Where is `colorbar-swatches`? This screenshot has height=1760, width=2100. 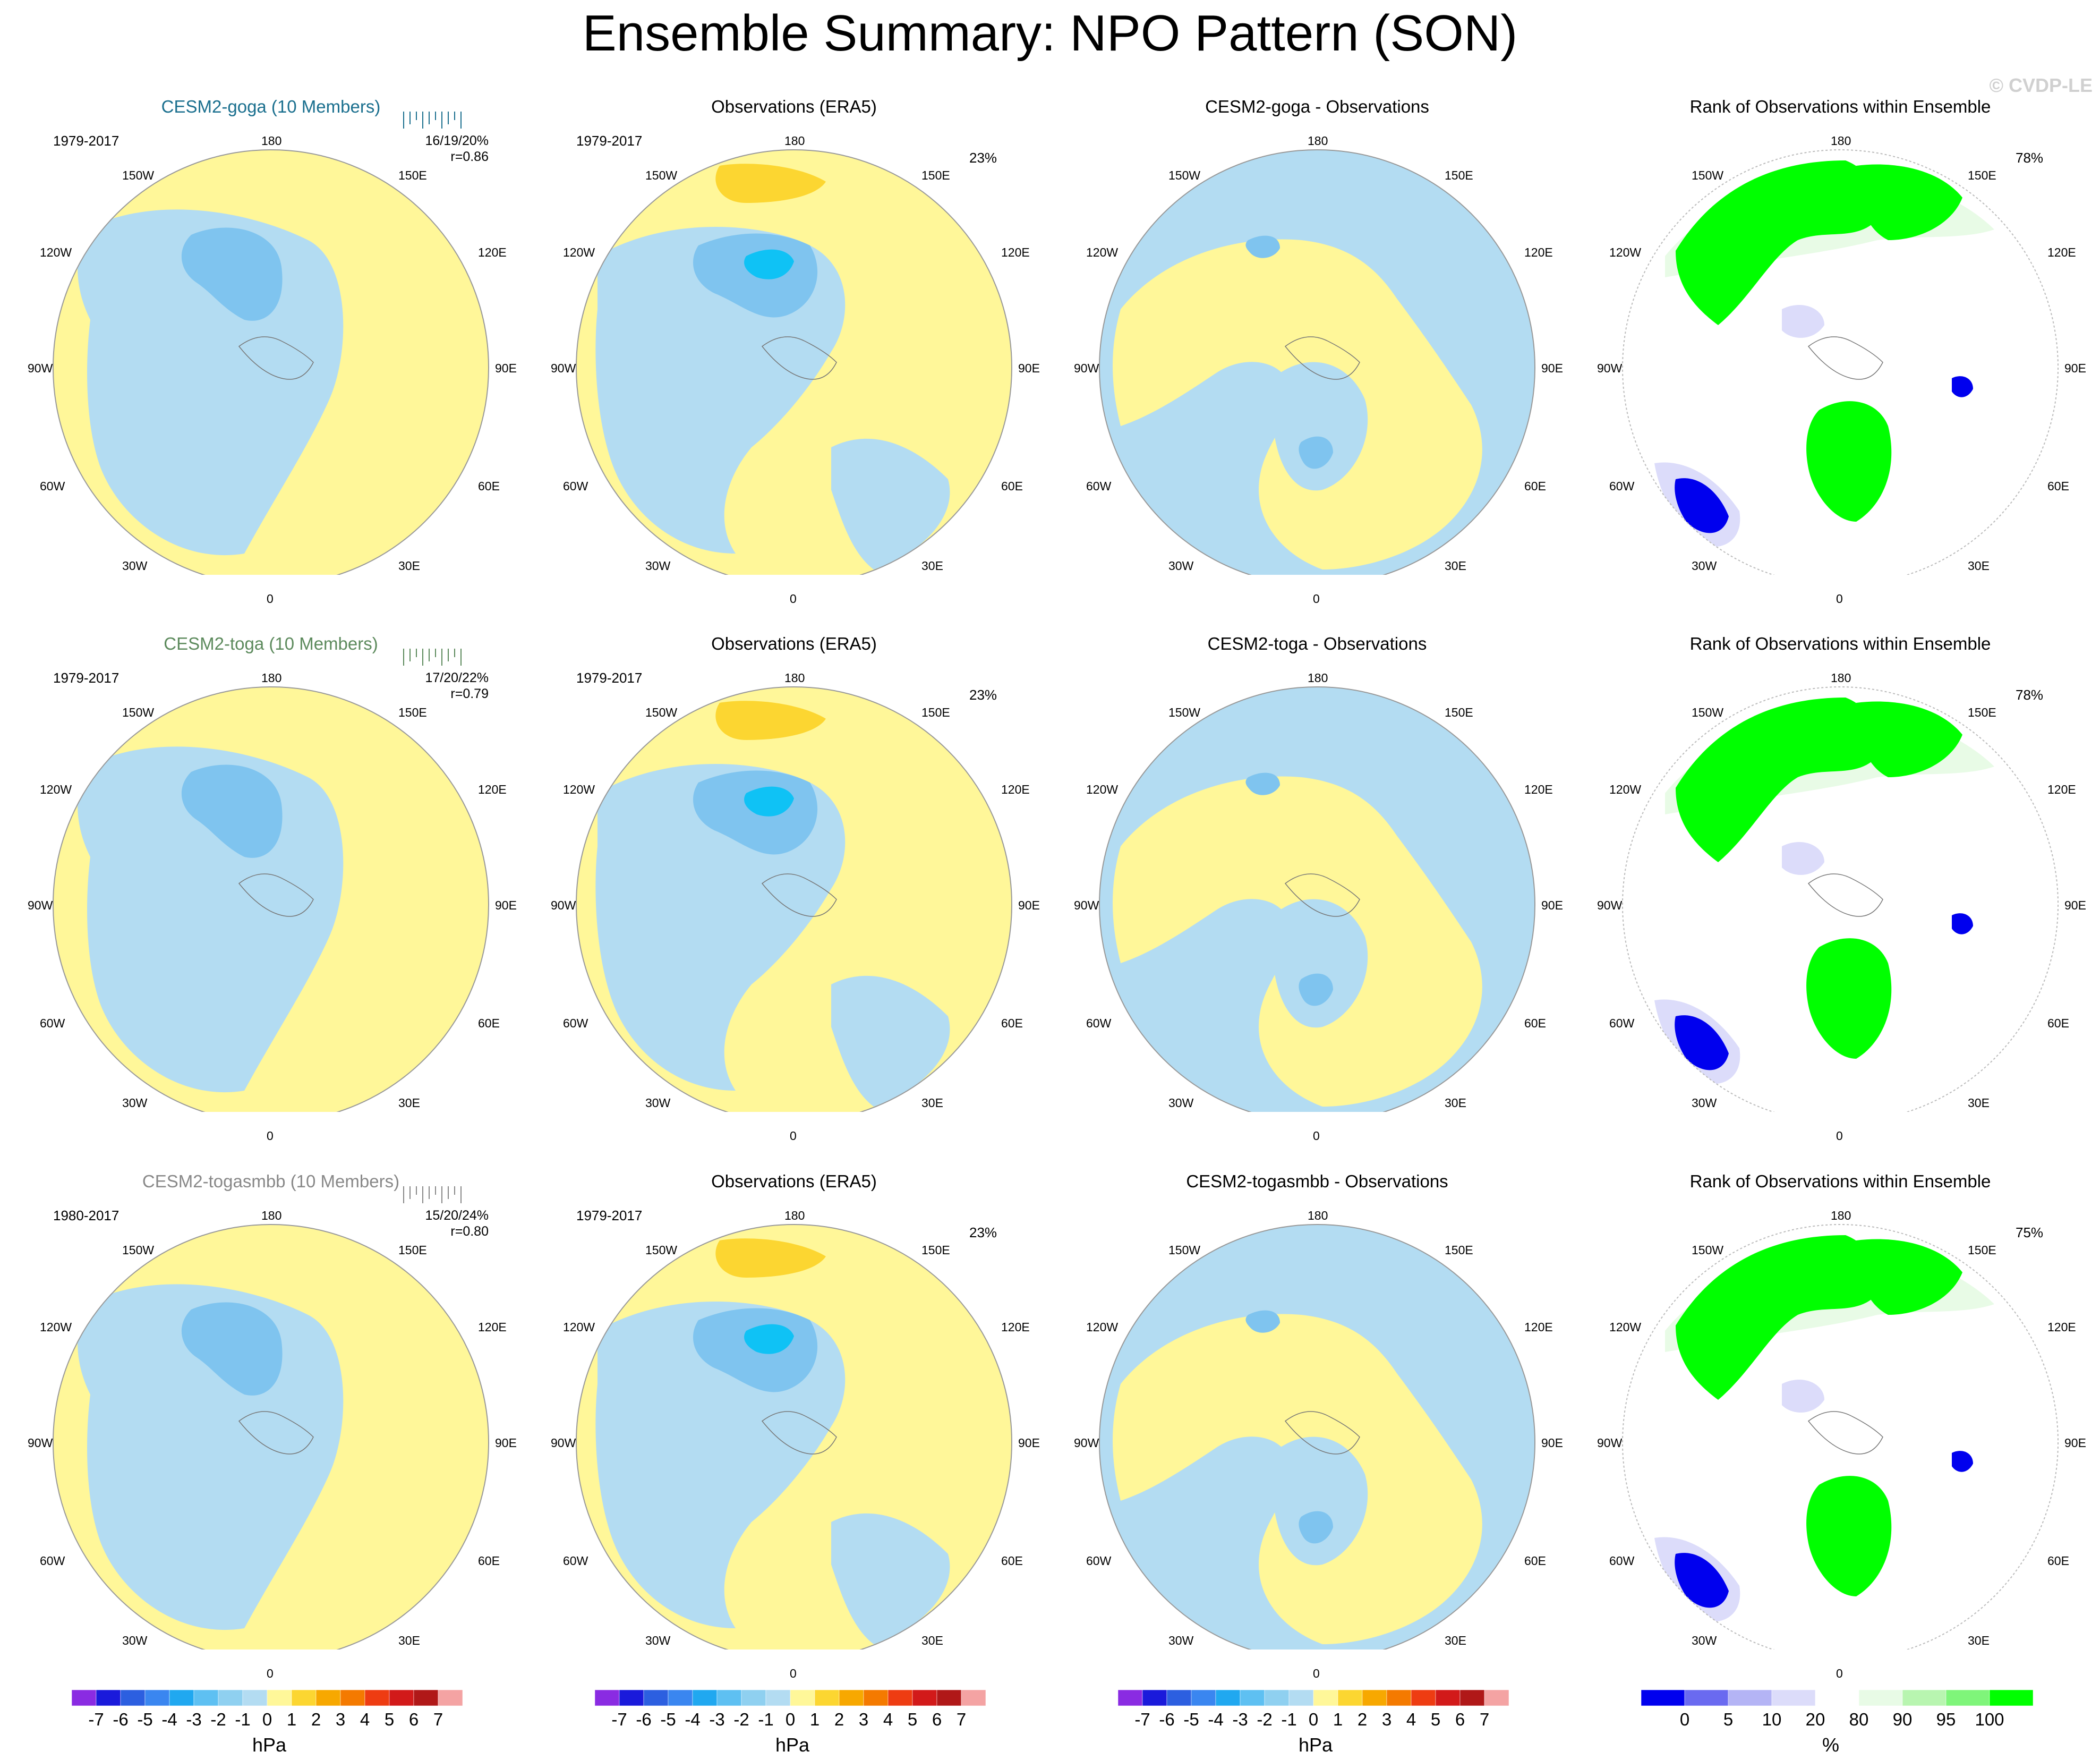 colorbar-swatches is located at coordinates (267, 1697).